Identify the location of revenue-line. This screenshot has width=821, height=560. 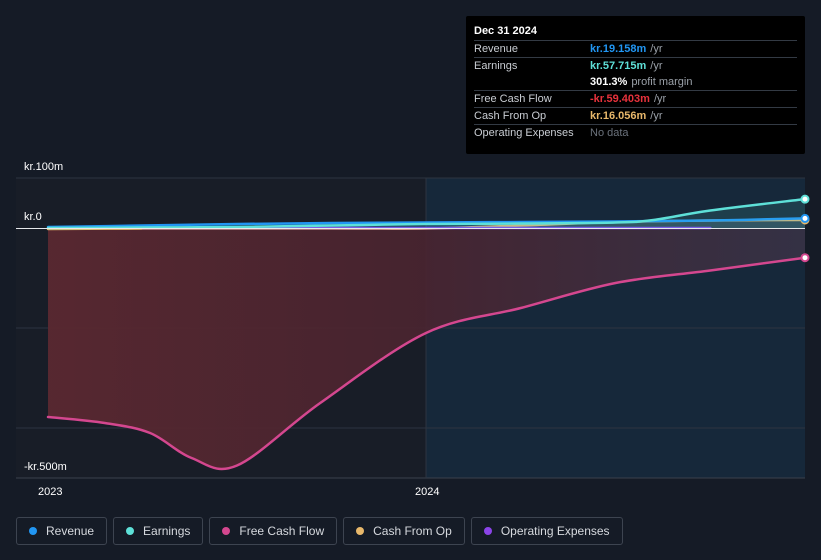
(426, 223).